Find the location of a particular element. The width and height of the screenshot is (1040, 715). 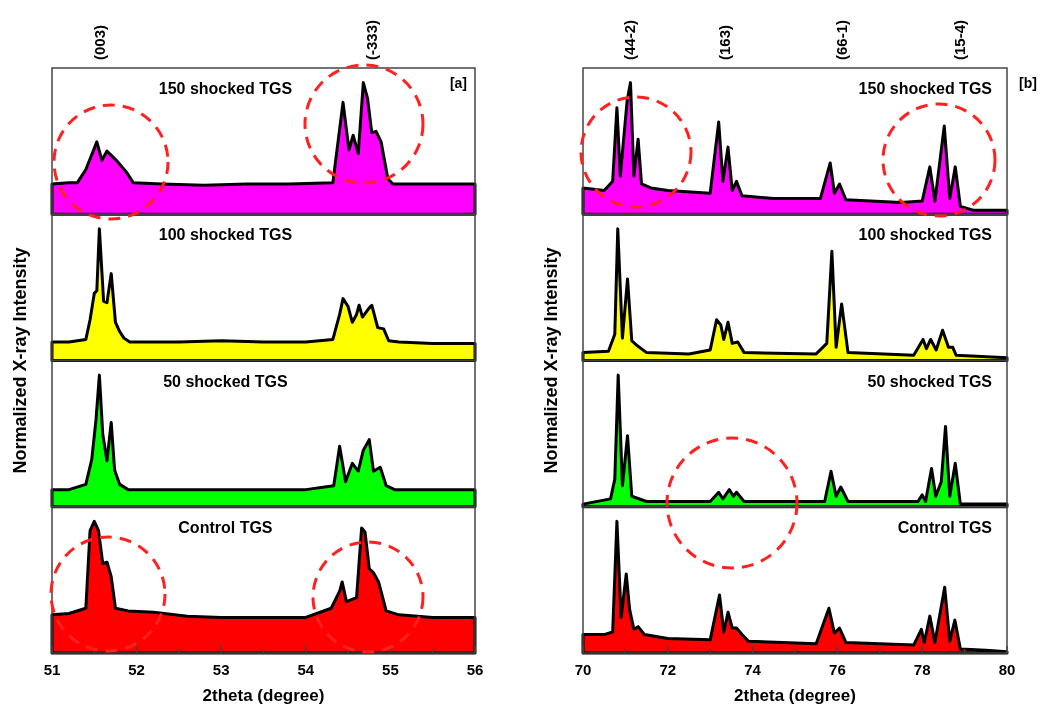

x-tick-label: 80 is located at coordinates (1007, 669).